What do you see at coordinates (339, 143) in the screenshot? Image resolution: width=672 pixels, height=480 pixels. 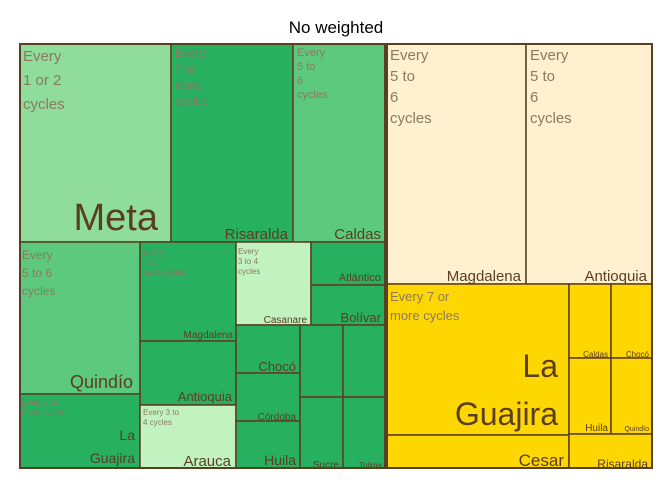 I see `cell-caldas` at bounding box center [339, 143].